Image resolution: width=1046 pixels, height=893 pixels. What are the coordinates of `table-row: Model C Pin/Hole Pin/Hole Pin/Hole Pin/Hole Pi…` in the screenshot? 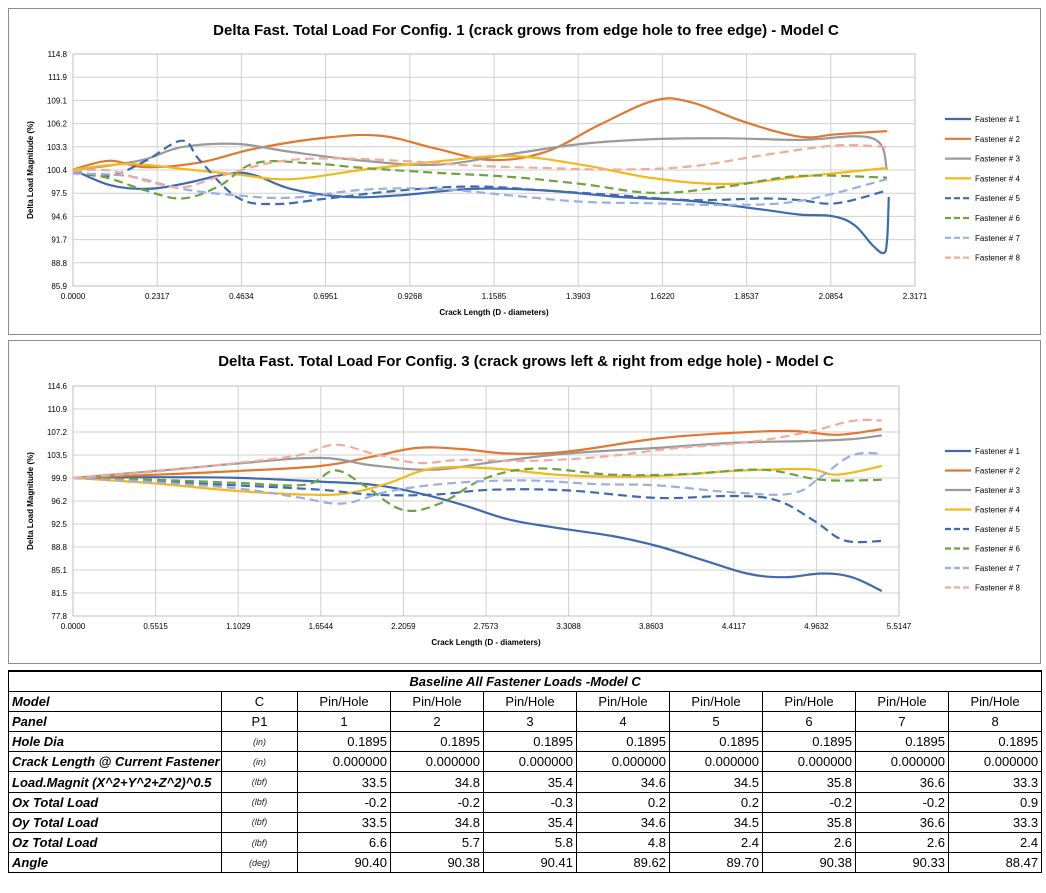 It's located at (525, 701).